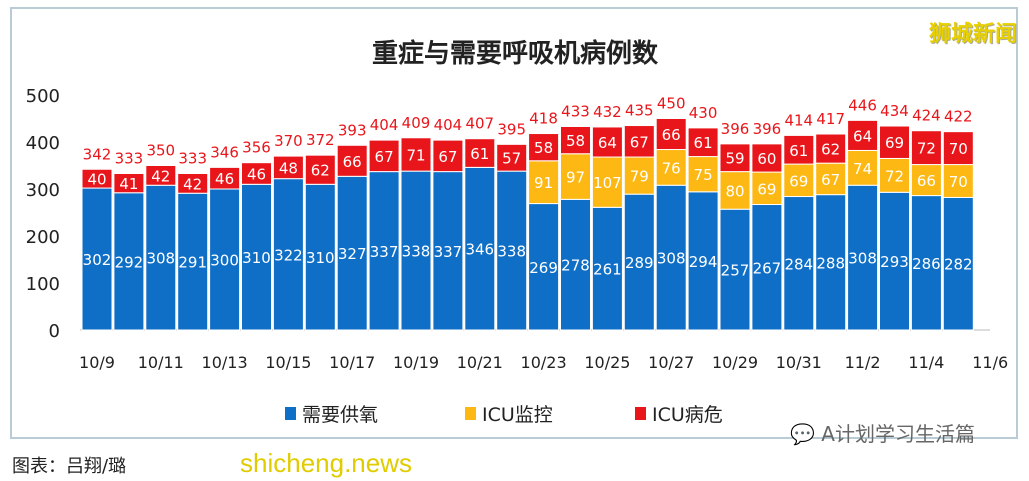 The image size is (1029, 481). I want to click on data-label: 41, so click(128, 184).